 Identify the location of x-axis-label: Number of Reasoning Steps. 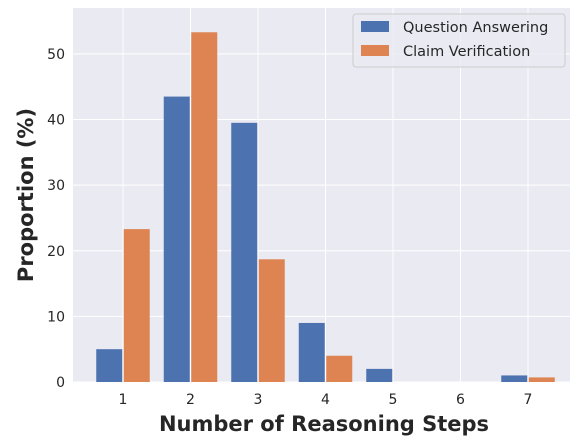
(324, 424).